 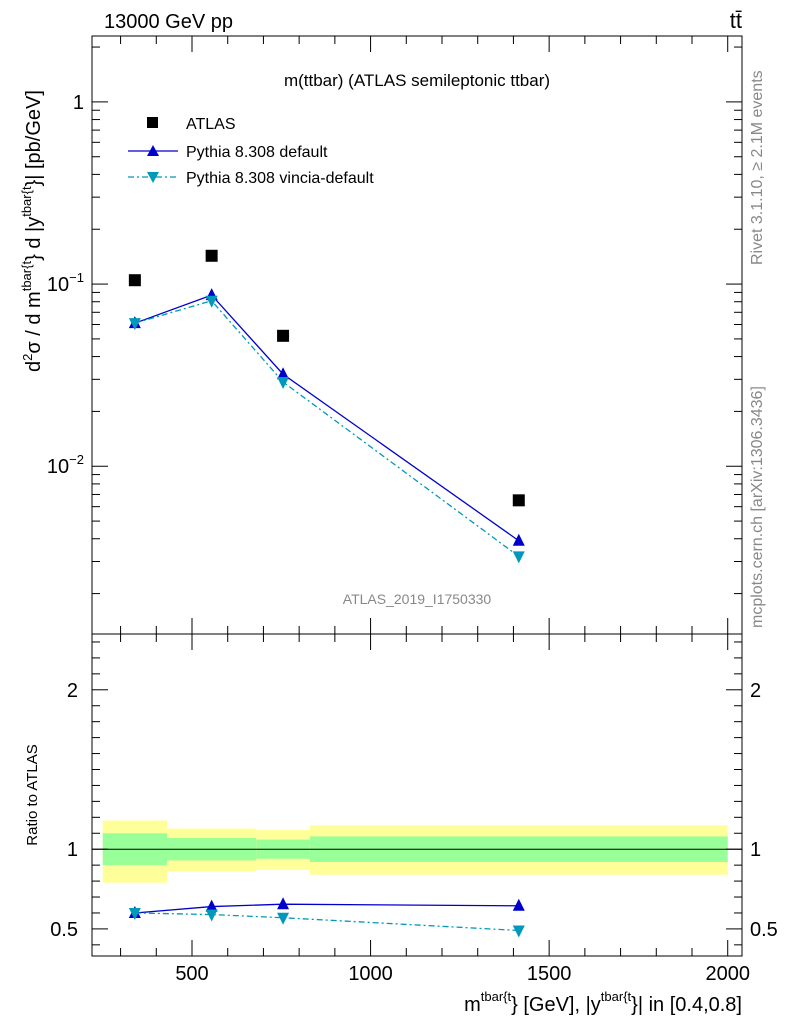 I want to click on watermark-label: ATLAS_2019_I1750330, so click(x=417, y=599).